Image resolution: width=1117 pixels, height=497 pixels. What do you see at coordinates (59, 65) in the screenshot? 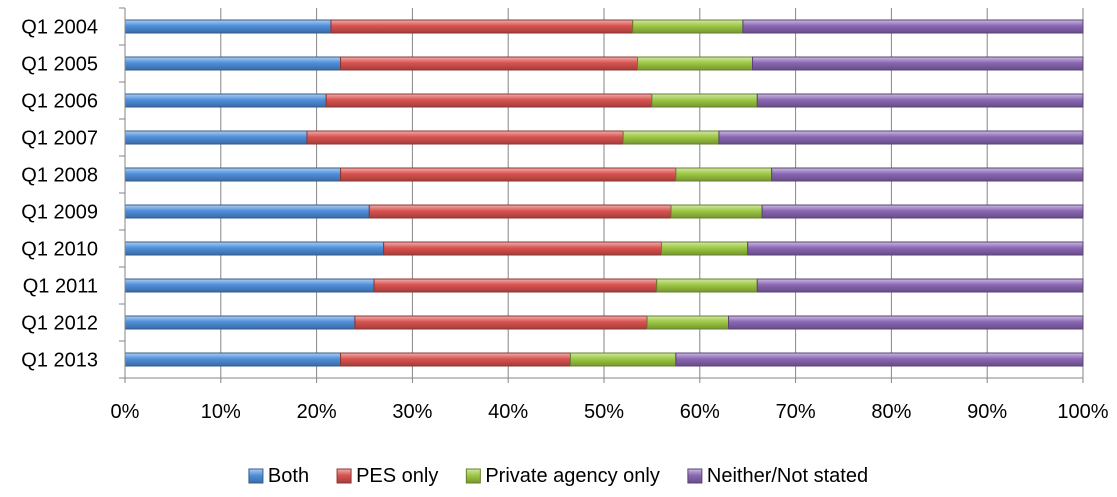
I see `y-category-label: Q1 2005` at bounding box center [59, 65].